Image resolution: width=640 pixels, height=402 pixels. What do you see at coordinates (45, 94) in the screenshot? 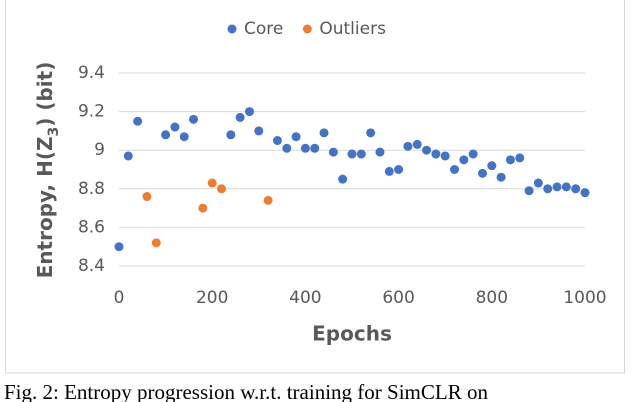
I see `y-axis-title-suffix: ) (bit)` at bounding box center [45, 94].